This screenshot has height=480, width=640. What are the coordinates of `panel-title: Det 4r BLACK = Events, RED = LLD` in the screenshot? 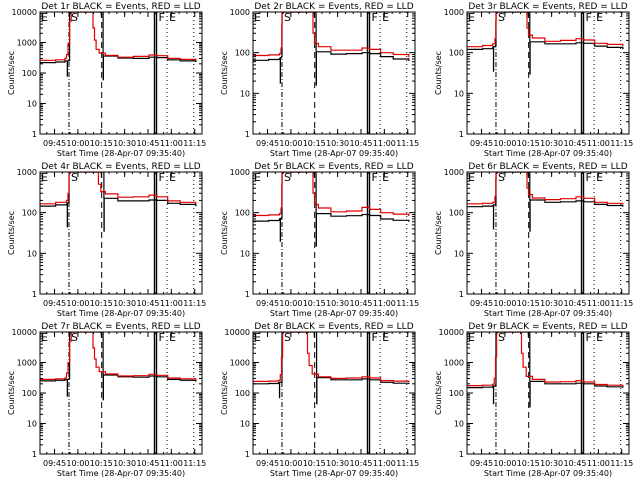 It's located at (120, 167).